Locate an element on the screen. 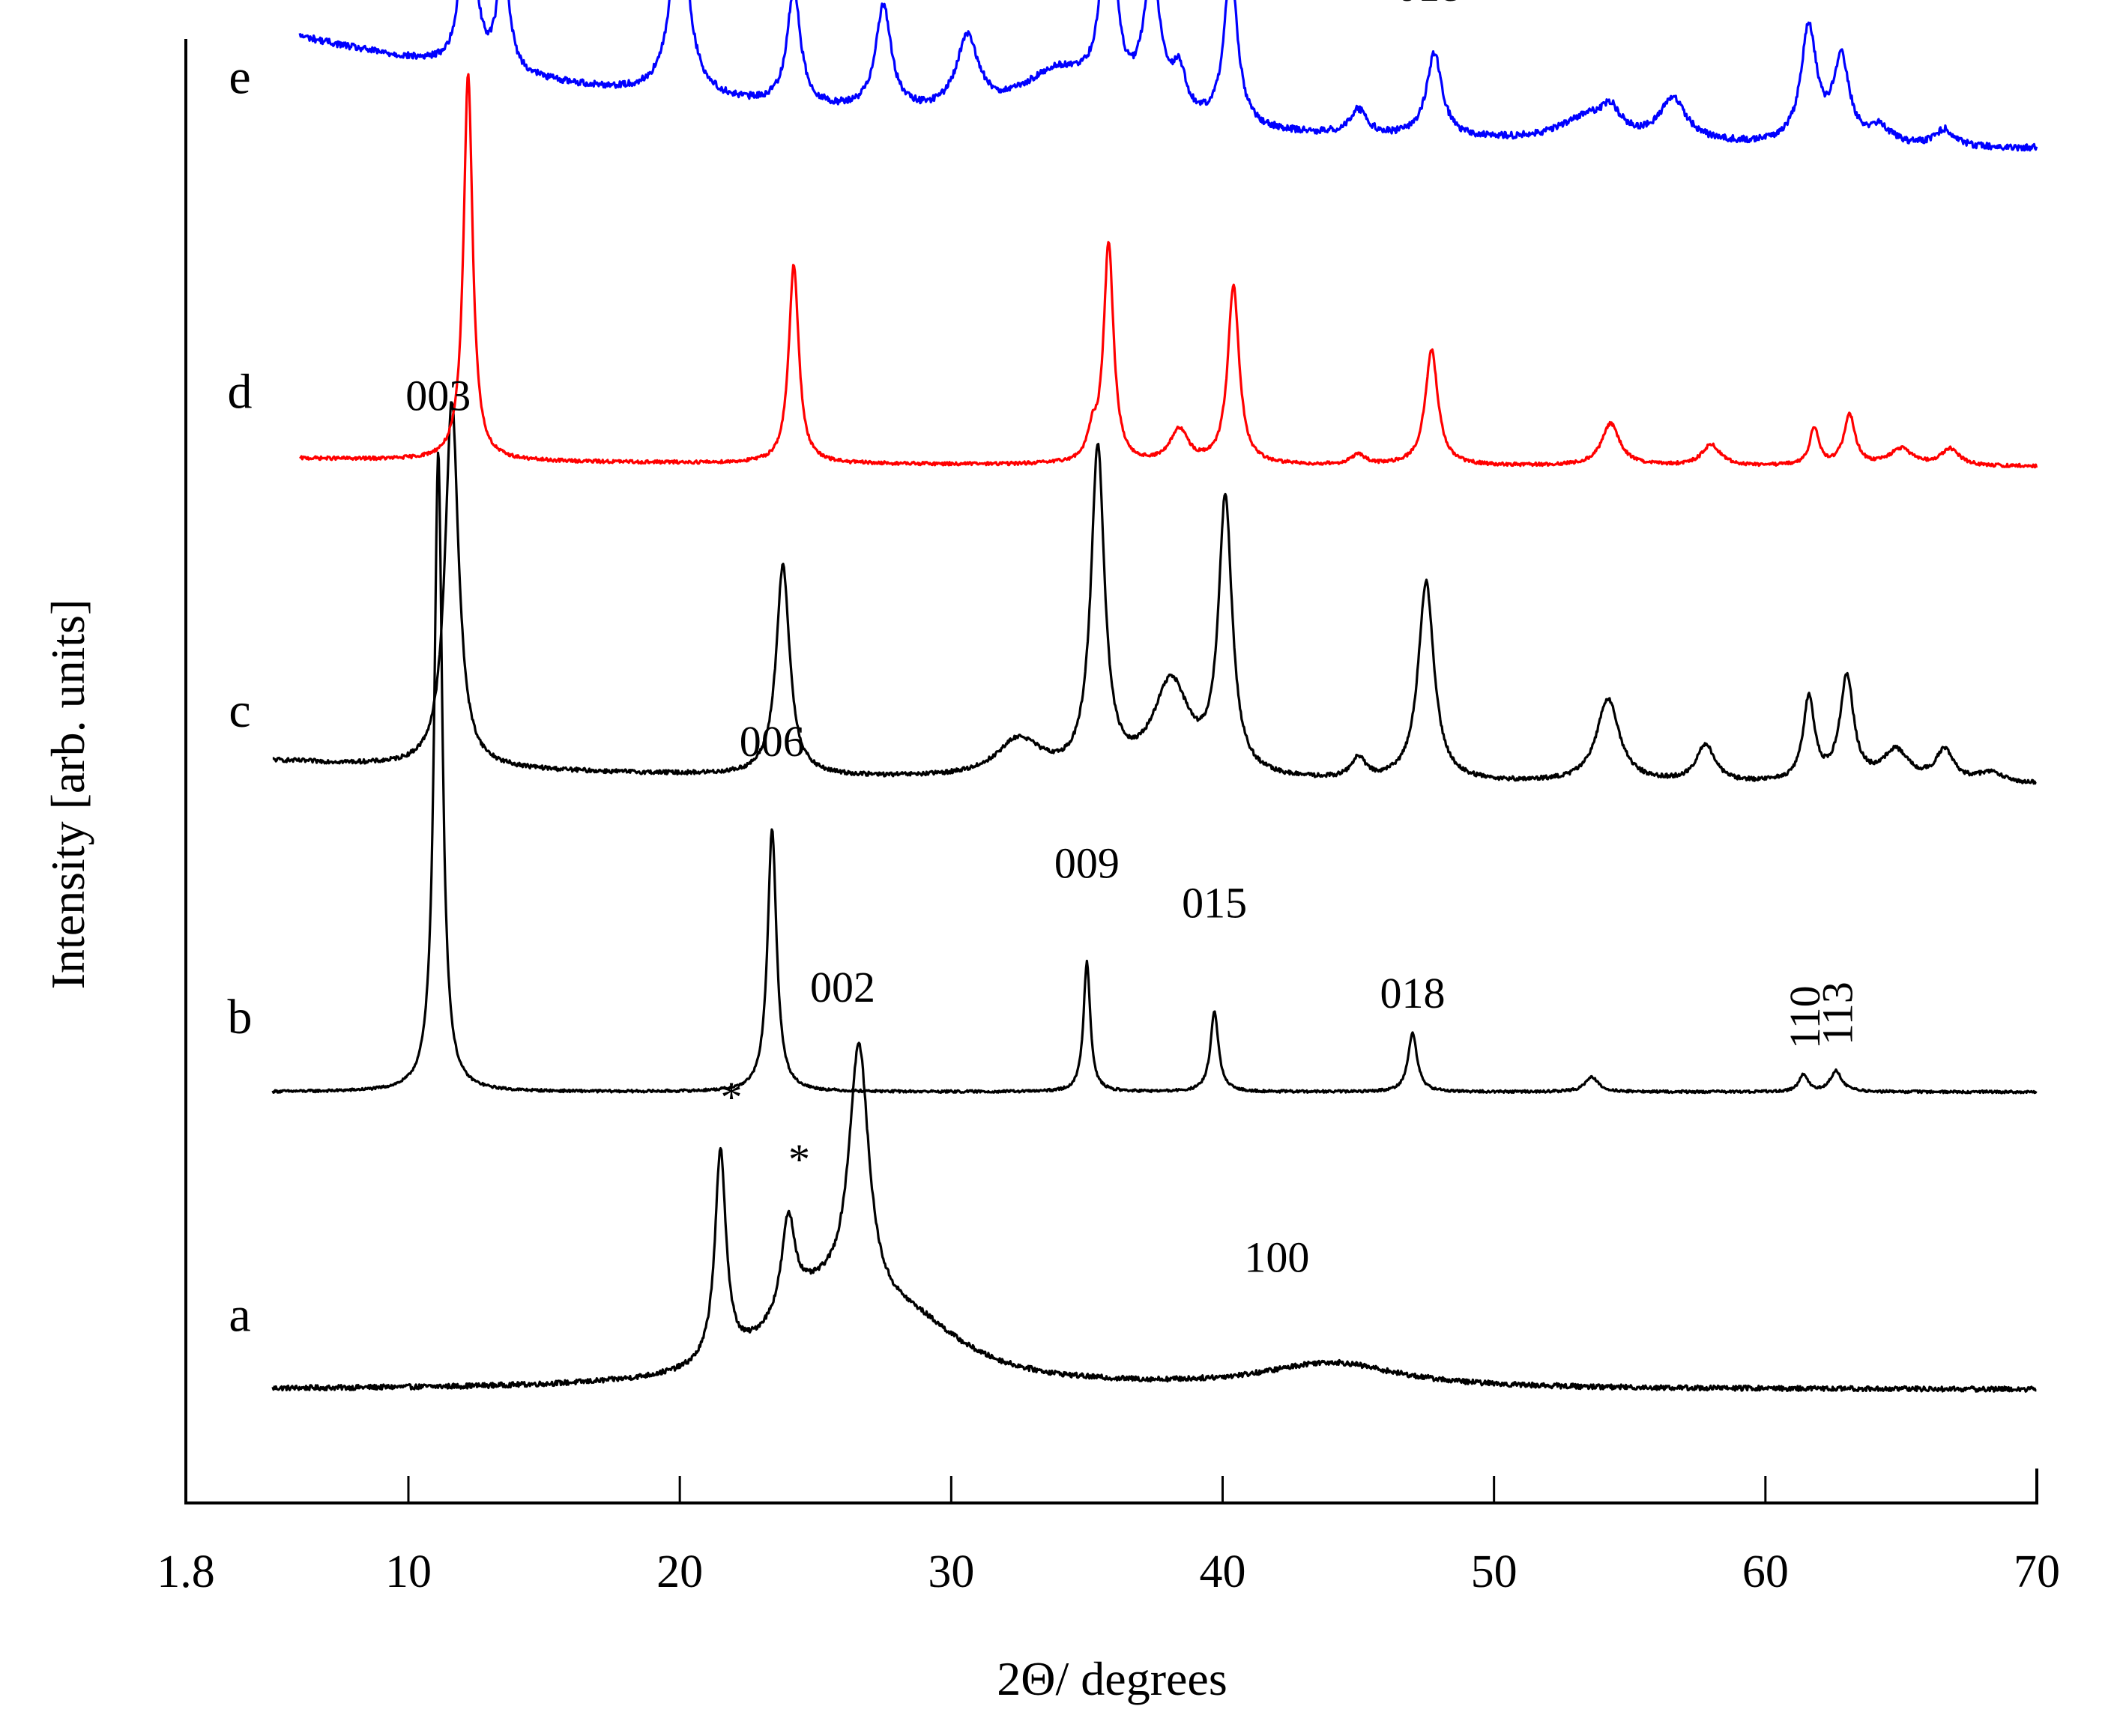  x-tick-labels: 1.8 10 20 30 40 50 60 70 is located at coordinates (1108, 1572).